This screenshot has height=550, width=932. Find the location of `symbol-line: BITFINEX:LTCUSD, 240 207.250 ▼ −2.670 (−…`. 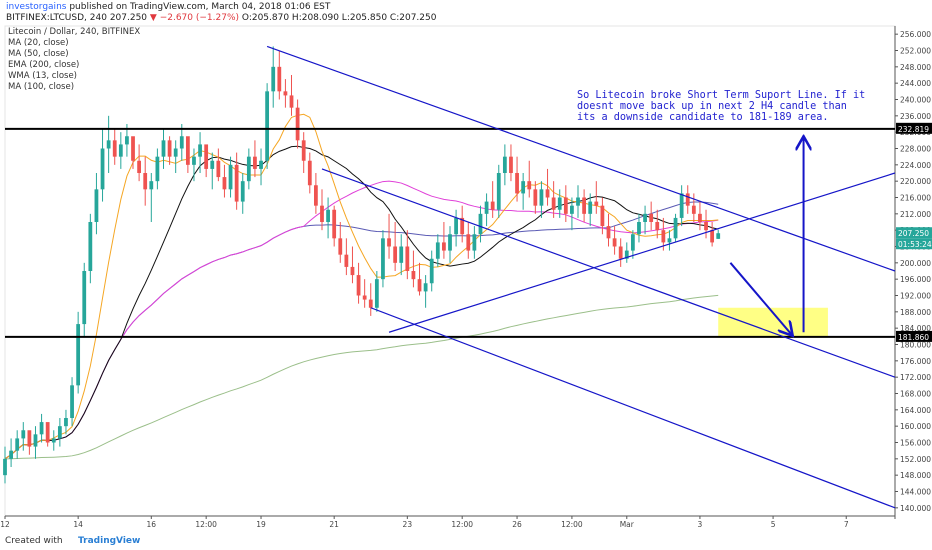

symbol-line: BITFINEX:LTCUSD, 240 207.250 ▼ −2.670 (−… is located at coordinates (221, 18).